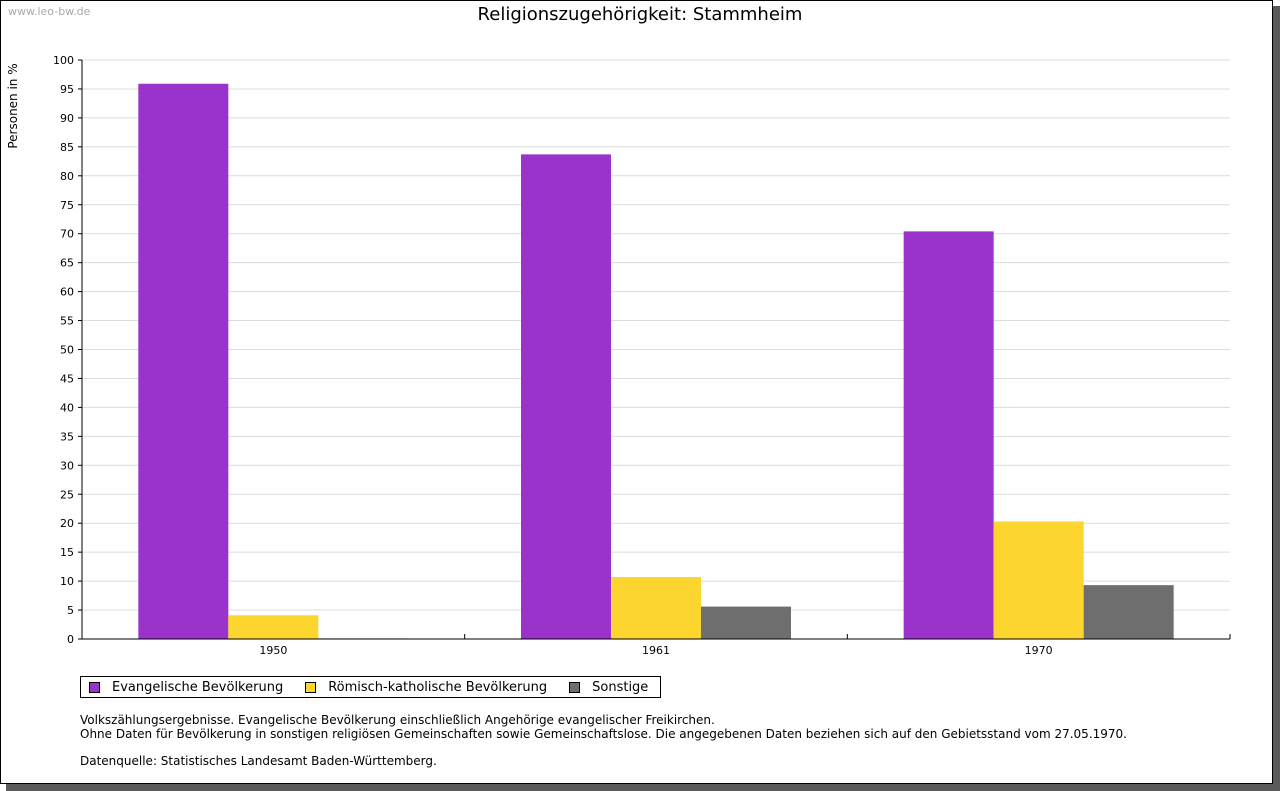  I want to click on legend-item-katholisch: Römisch-katholische Bevölkerung, so click(426, 687).